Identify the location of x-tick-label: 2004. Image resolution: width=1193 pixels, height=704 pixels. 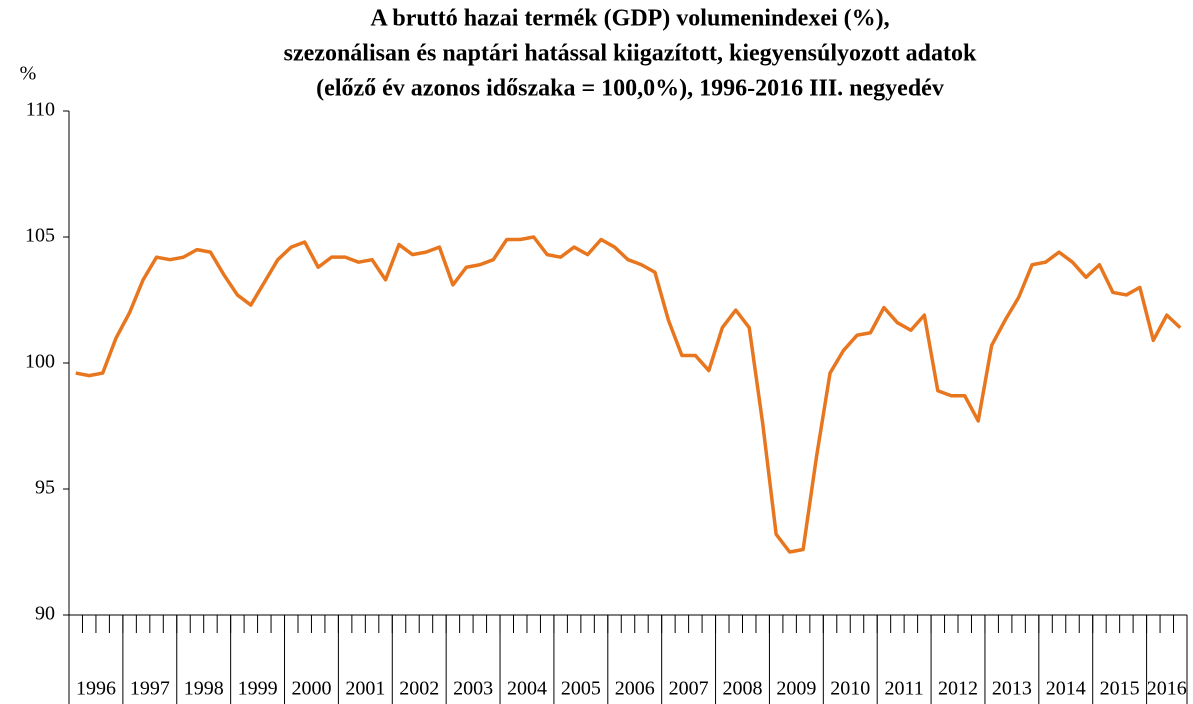
(527, 689).